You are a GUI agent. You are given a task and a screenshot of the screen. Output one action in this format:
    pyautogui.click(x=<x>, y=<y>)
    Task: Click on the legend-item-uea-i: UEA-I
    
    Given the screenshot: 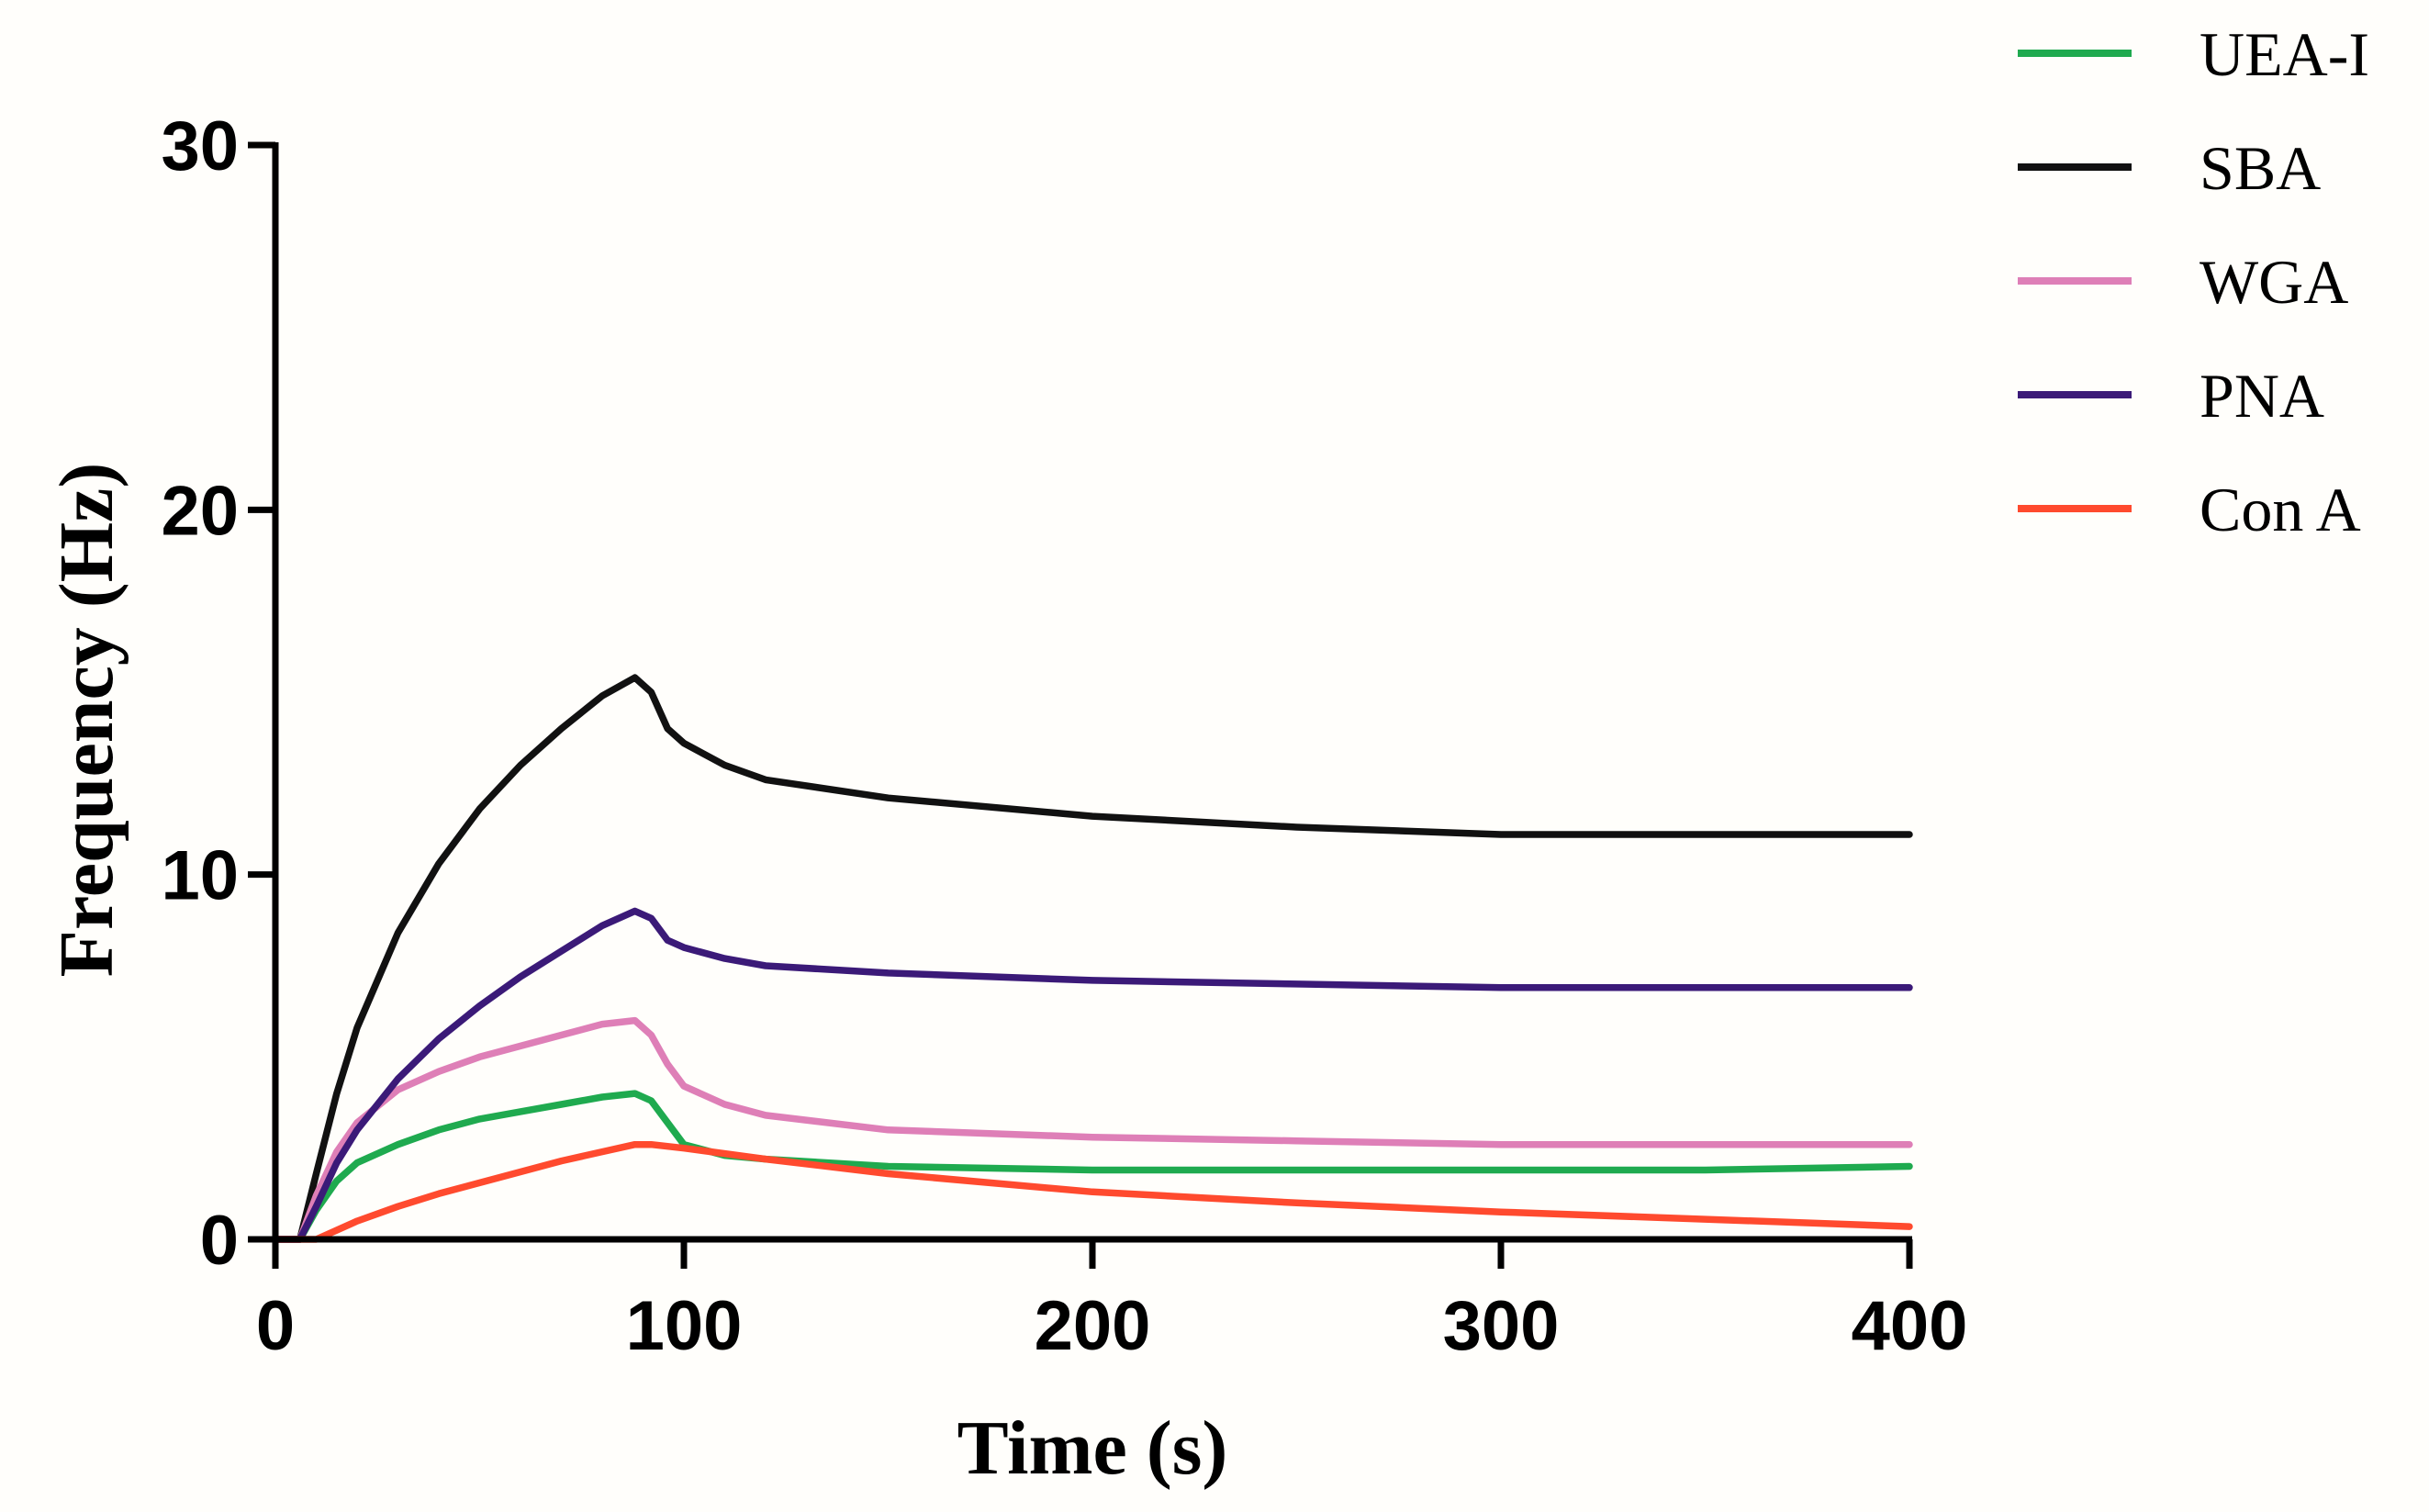 What is the action you would take?
    pyautogui.click(x=2193, y=54)
    